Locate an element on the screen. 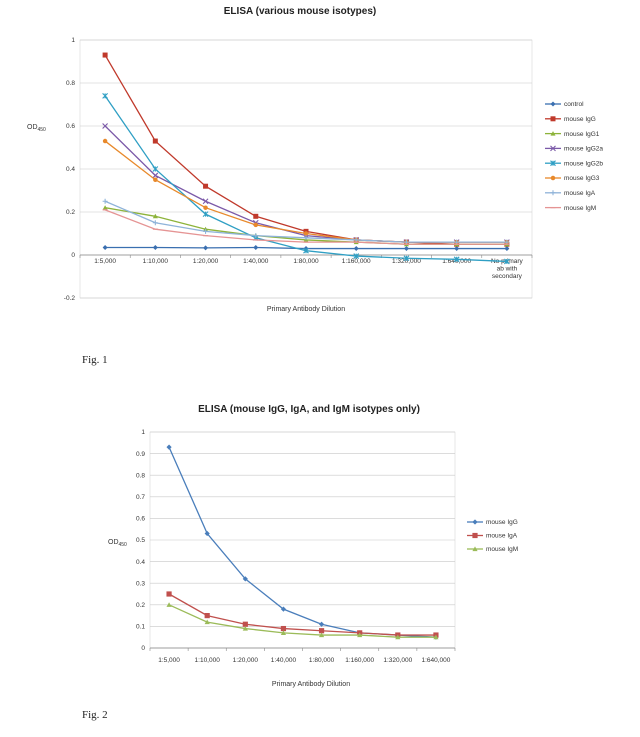 The image size is (640, 737). x-tick-label: 1:10,000 is located at coordinates (208, 660).